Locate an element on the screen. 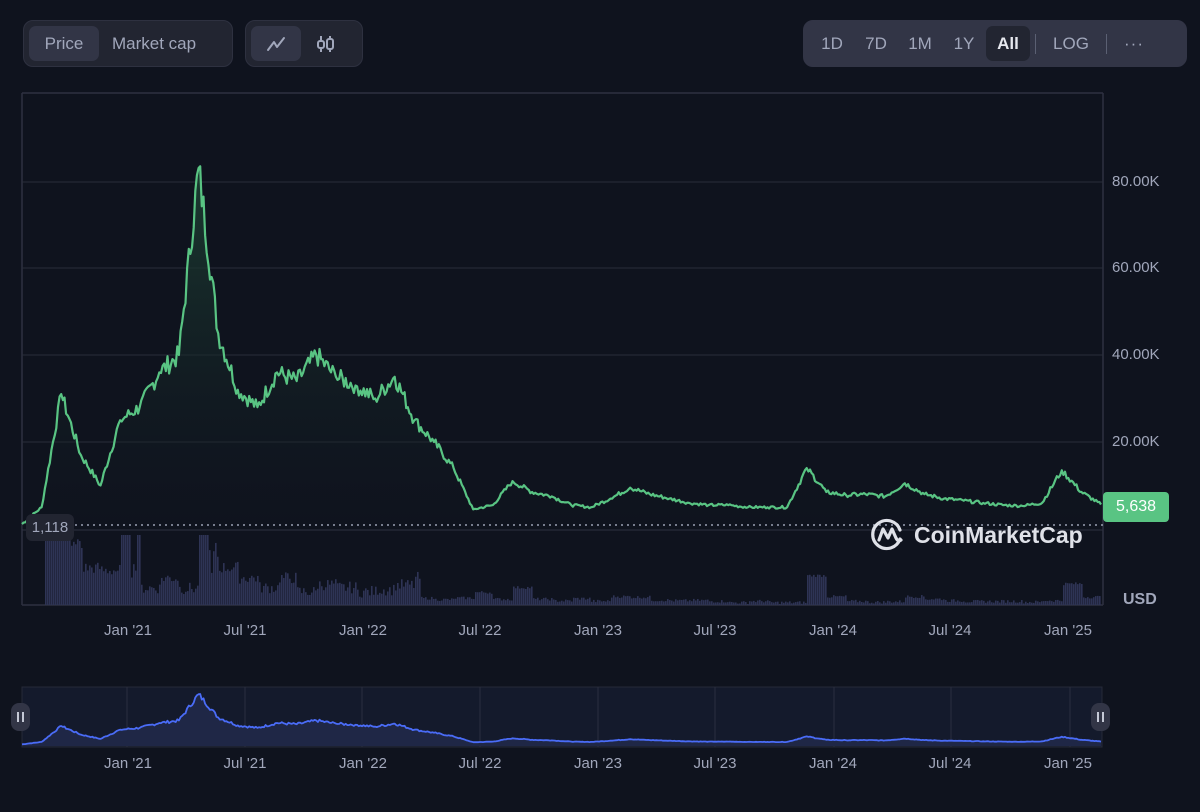  line-chart-icon is located at coordinates (276, 43).